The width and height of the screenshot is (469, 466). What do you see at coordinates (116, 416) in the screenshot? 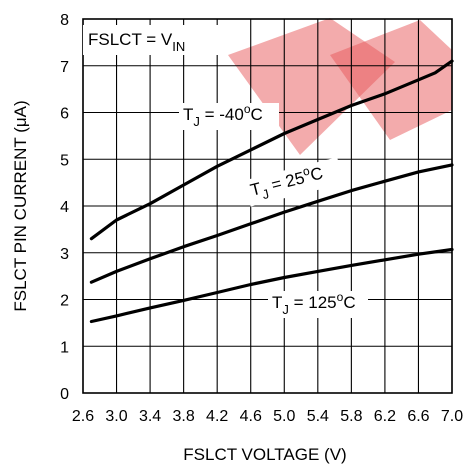
I see `x-tick-label: 3.0` at bounding box center [116, 416].